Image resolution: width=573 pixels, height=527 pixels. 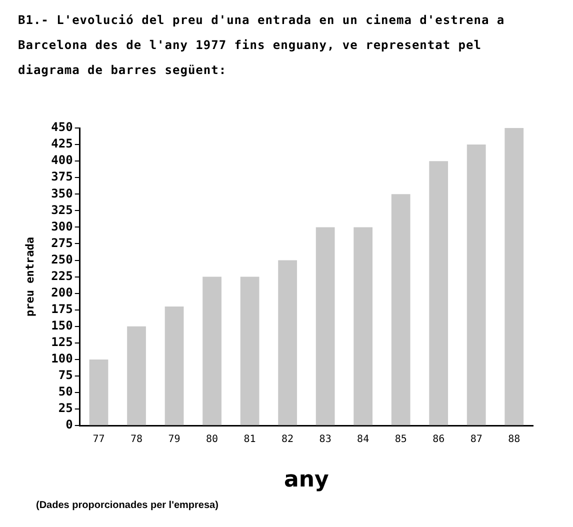 I want to click on x-tick-label: 81, so click(x=250, y=440).